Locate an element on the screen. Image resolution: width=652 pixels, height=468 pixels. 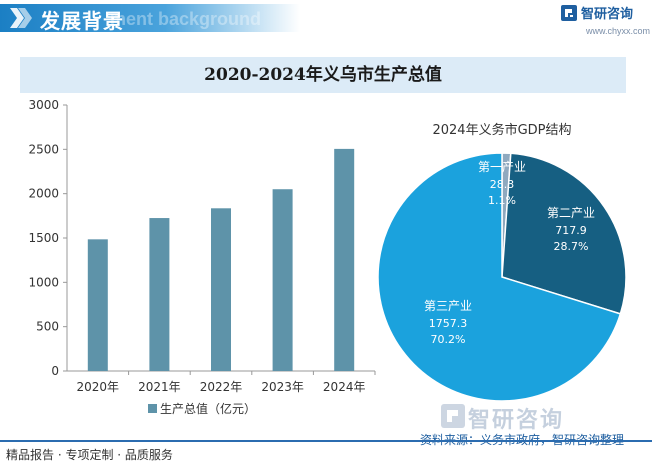
pie-slice-percent: 70.2% is located at coordinates (448, 339).